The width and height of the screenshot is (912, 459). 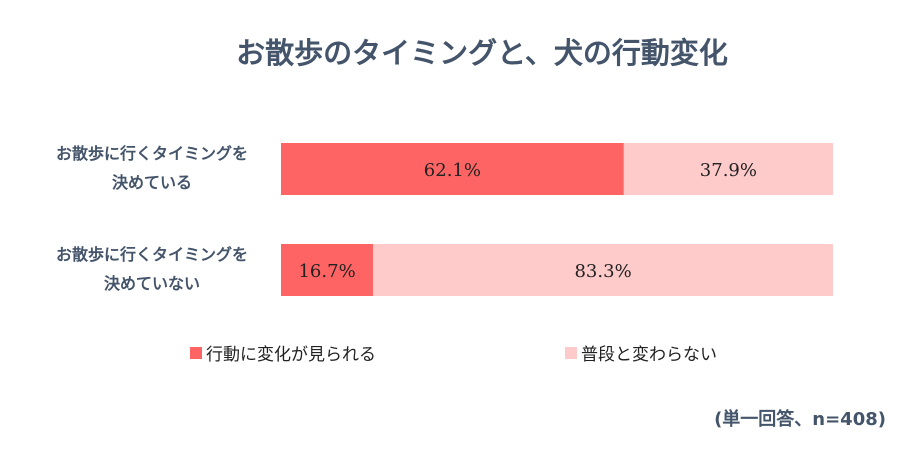 I want to click on sample-note: (単一回答、n=408), so click(x=800, y=419).